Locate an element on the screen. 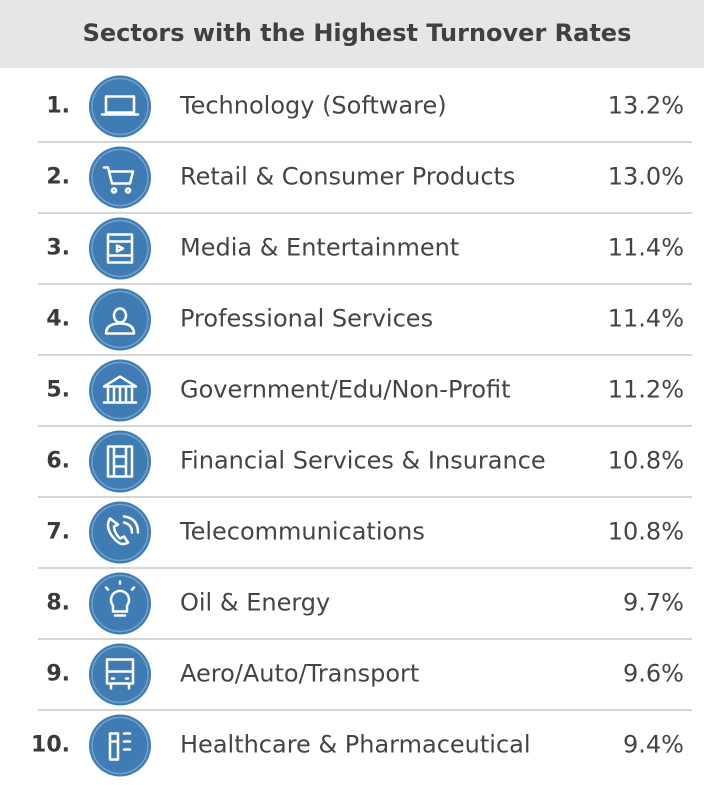 This screenshot has height=785, width=704. turnover-rate: 9.4% is located at coordinates (653, 745).